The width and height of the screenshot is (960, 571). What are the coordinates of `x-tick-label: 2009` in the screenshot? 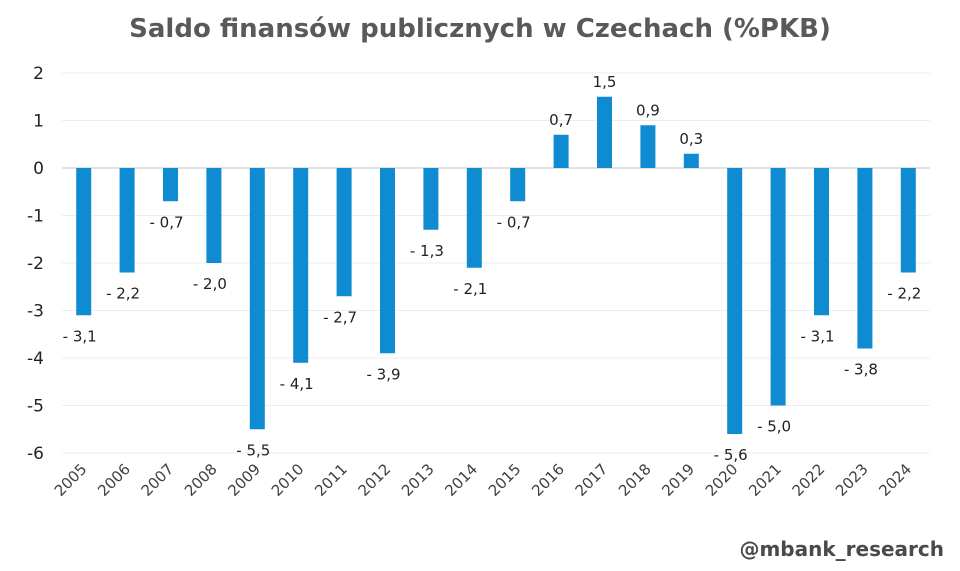 It's located at (244, 480).